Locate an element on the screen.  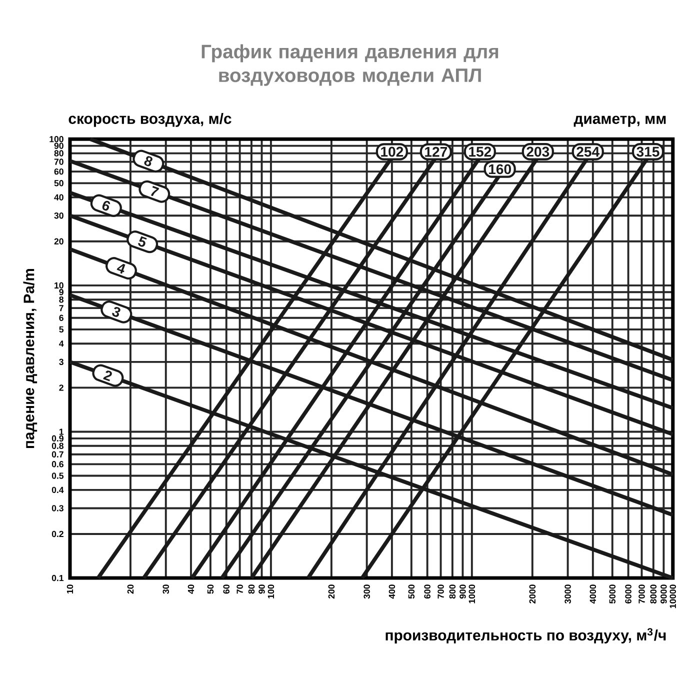
x-tick-label: 100 is located at coordinates (271, 591).